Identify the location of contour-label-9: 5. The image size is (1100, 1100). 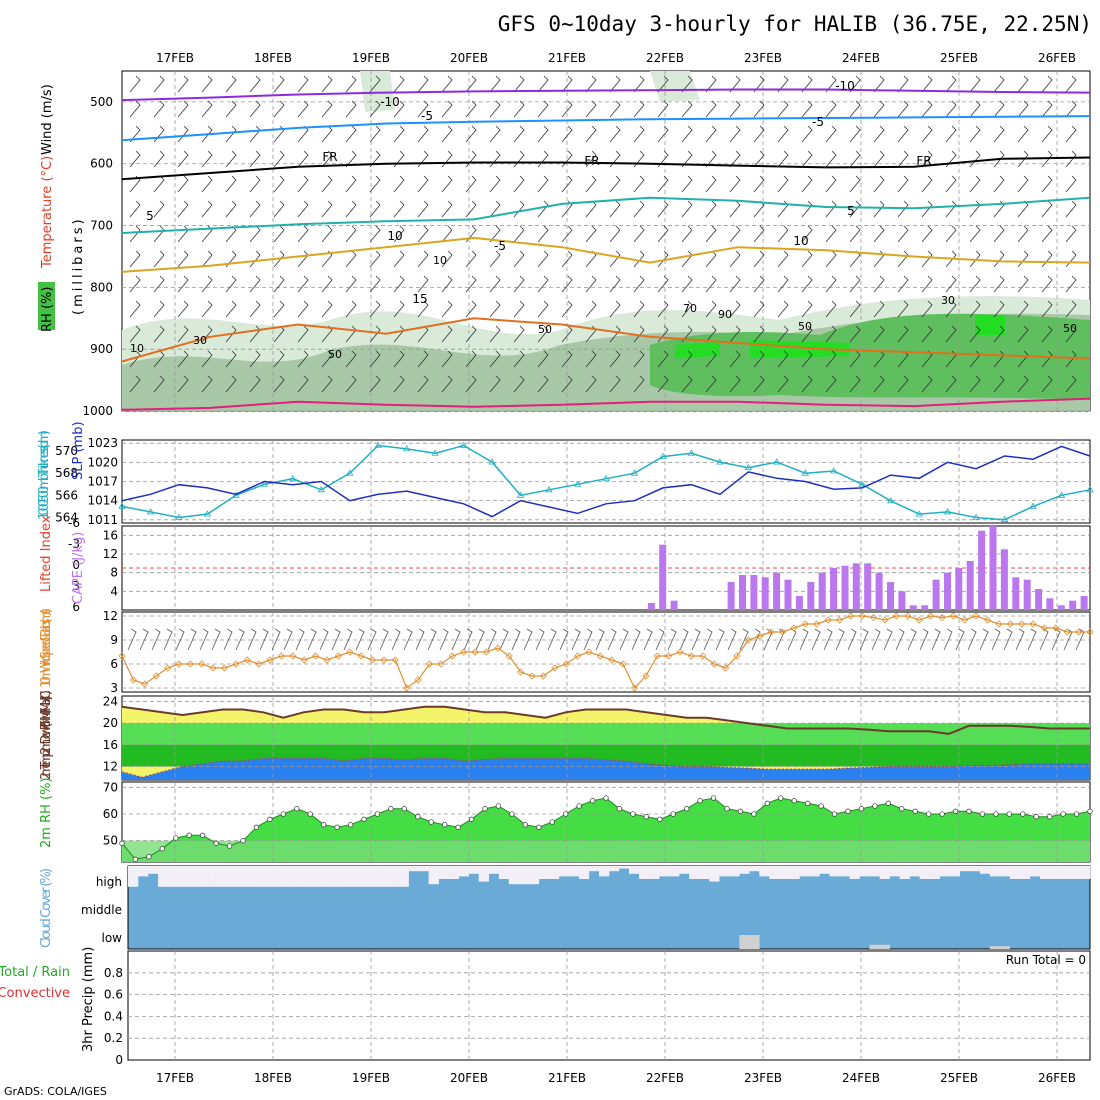
(851, 211).